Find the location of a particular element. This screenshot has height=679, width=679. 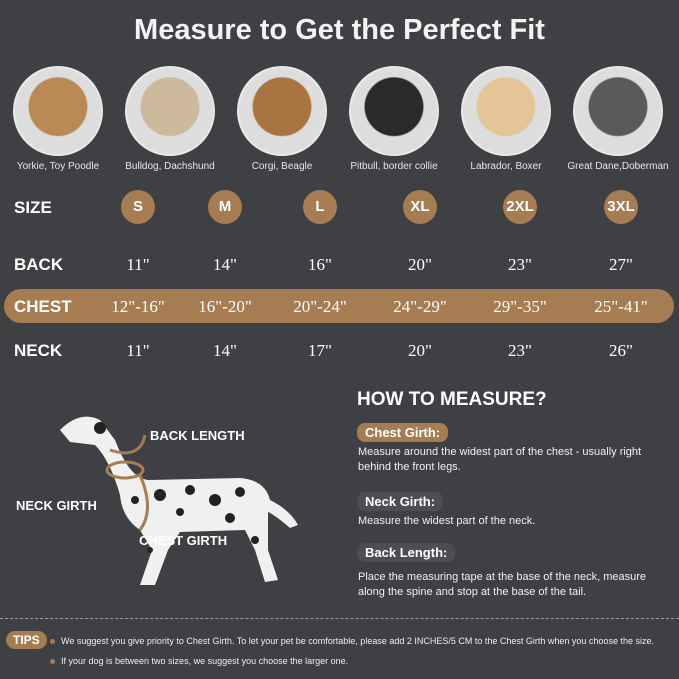

table-cell: 25"-41" is located at coordinates (621, 306).